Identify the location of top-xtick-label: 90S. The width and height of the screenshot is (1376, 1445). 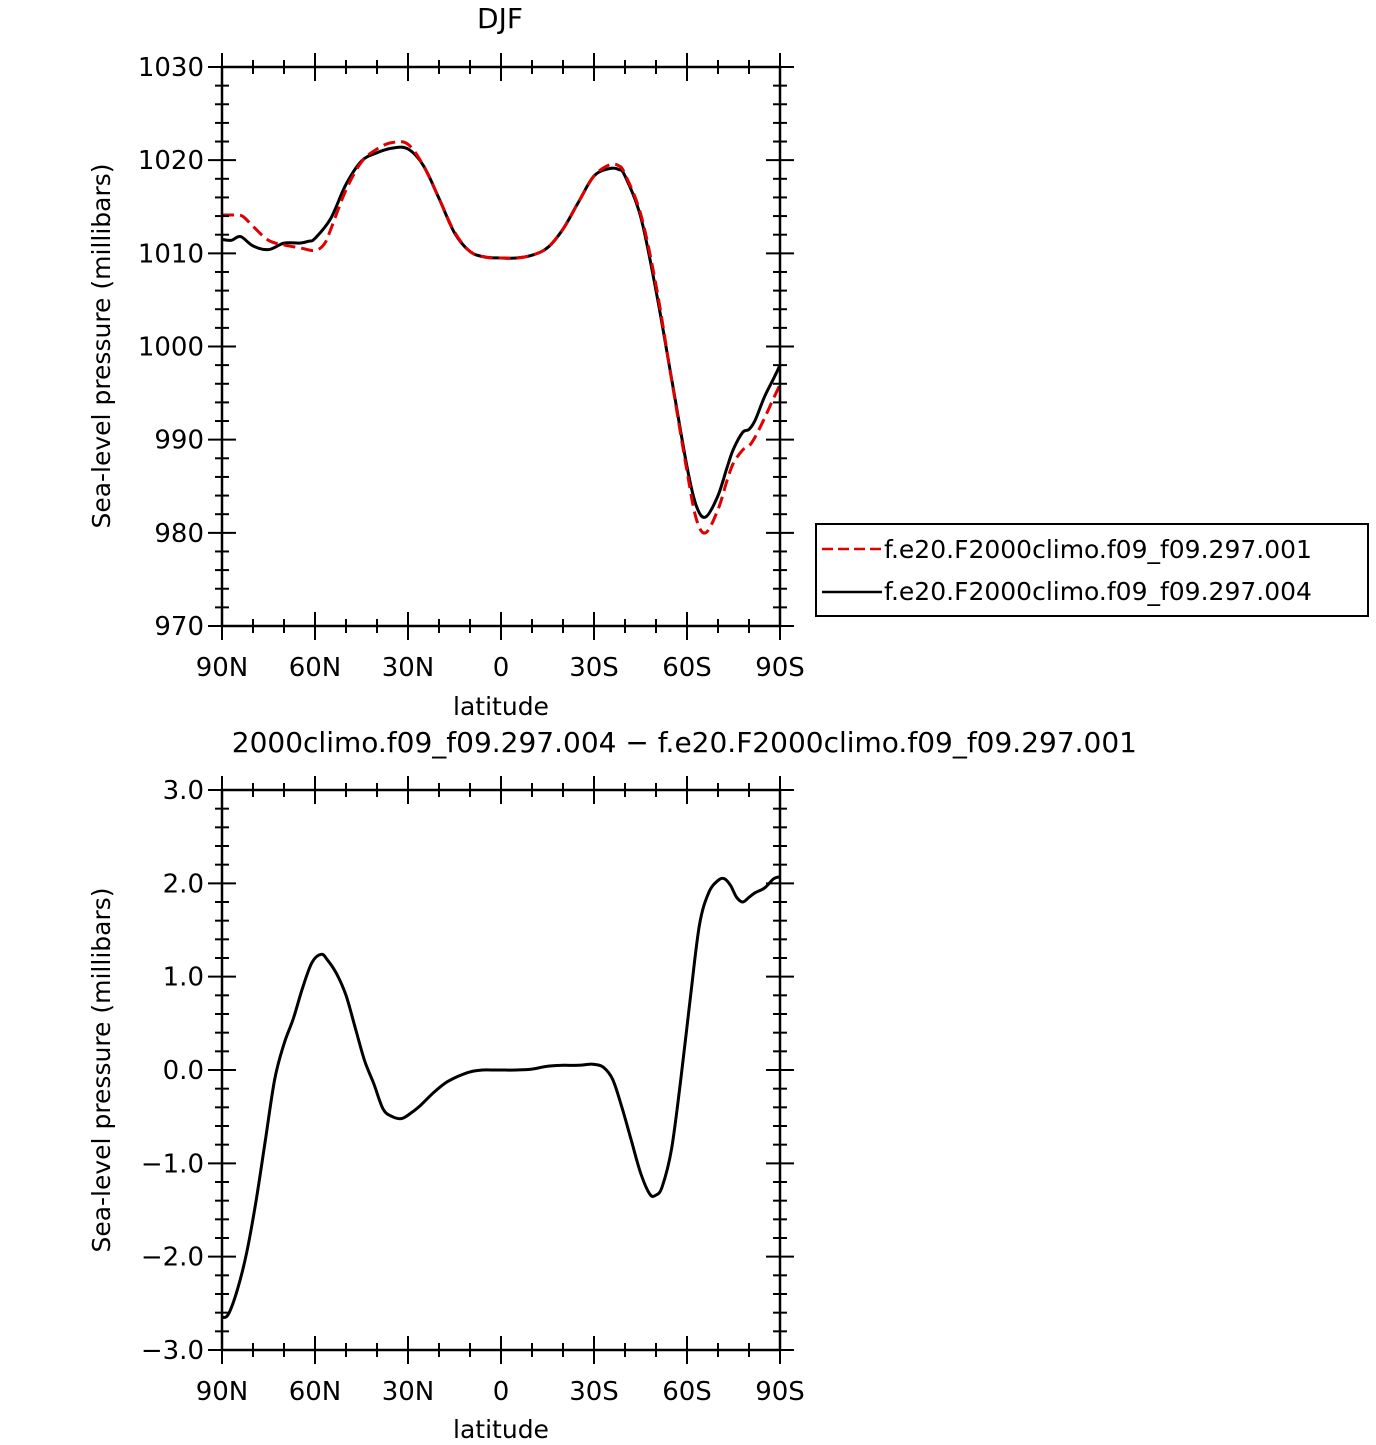
(780, 668).